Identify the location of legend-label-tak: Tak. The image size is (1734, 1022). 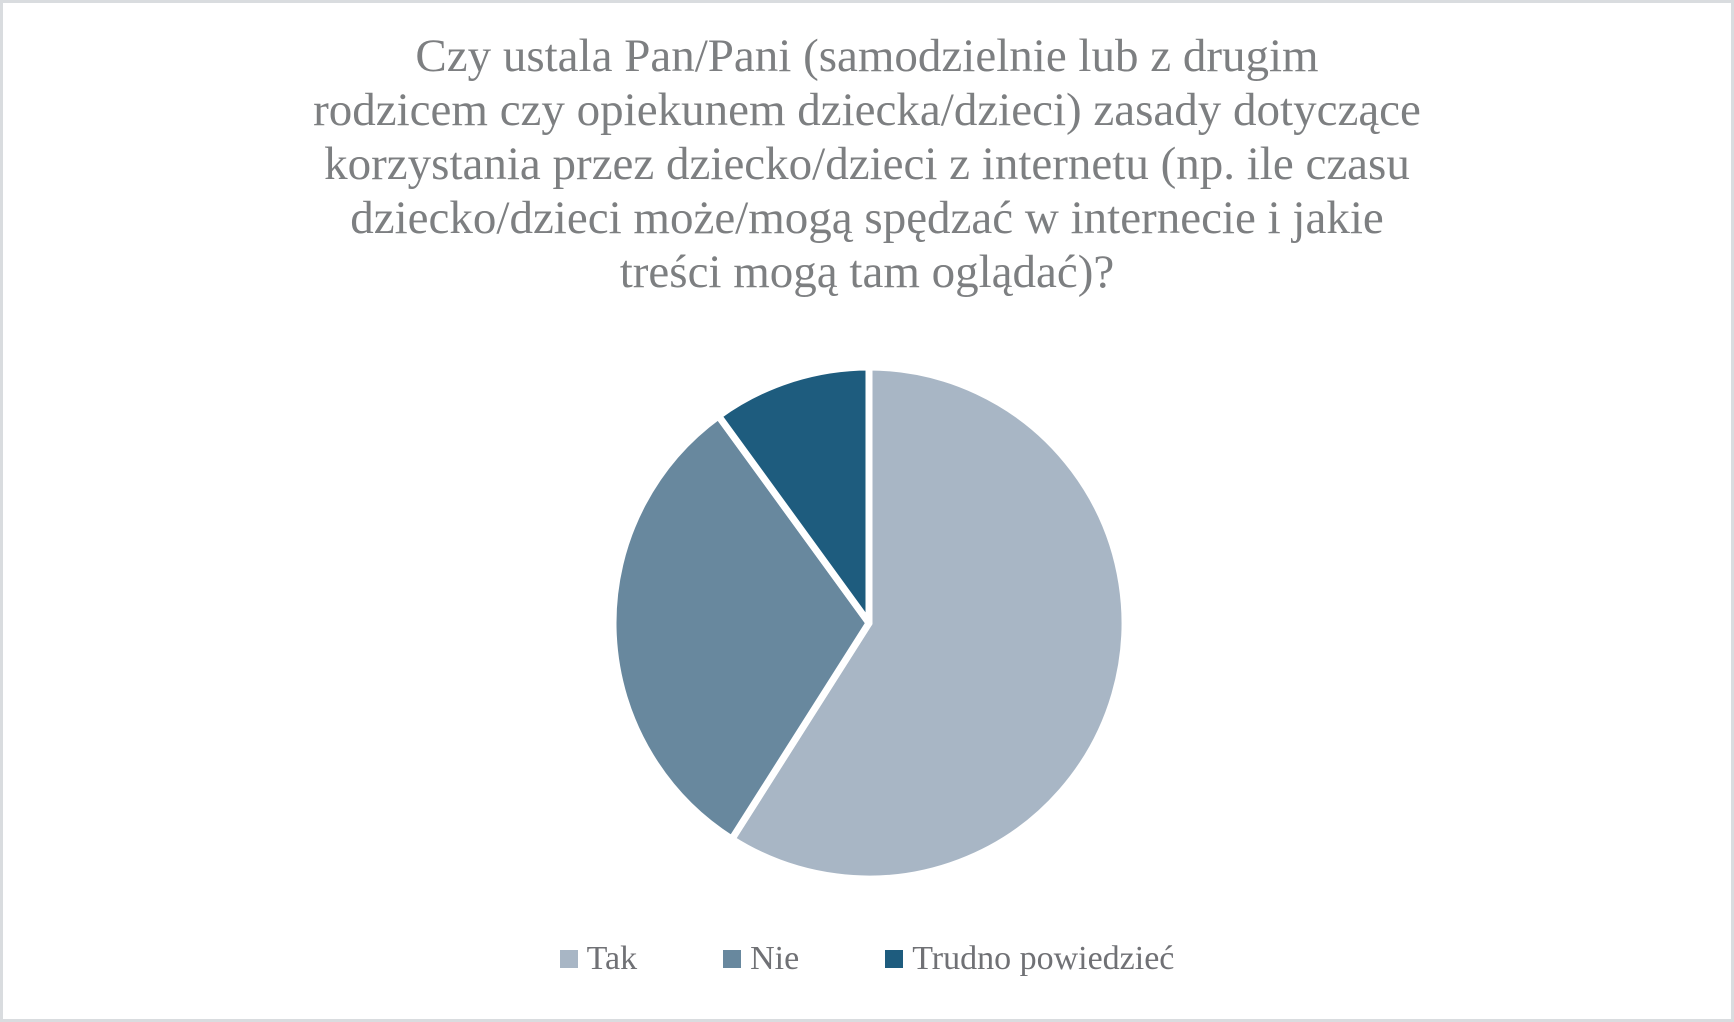
(612, 958).